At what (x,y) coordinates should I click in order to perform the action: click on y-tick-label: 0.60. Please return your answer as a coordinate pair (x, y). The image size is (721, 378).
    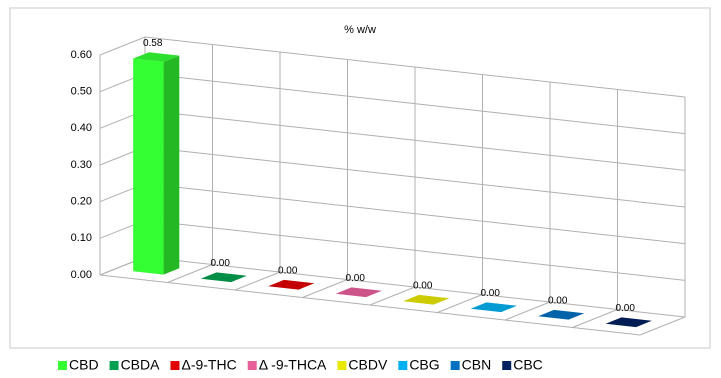
    Looking at the image, I should click on (81, 55).